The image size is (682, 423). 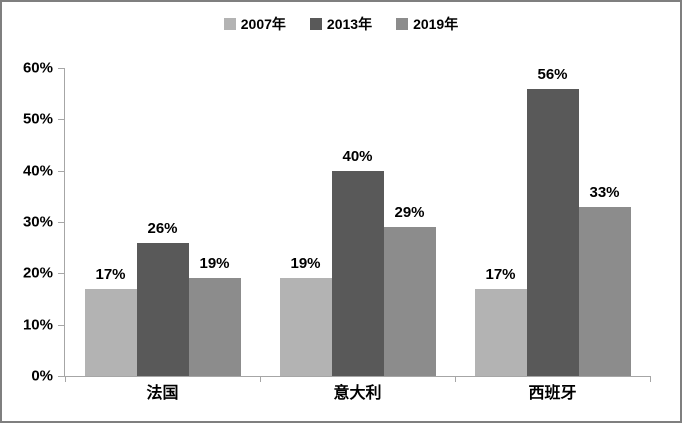 I want to click on legend-item-2013: 2013年, so click(x=341, y=24).